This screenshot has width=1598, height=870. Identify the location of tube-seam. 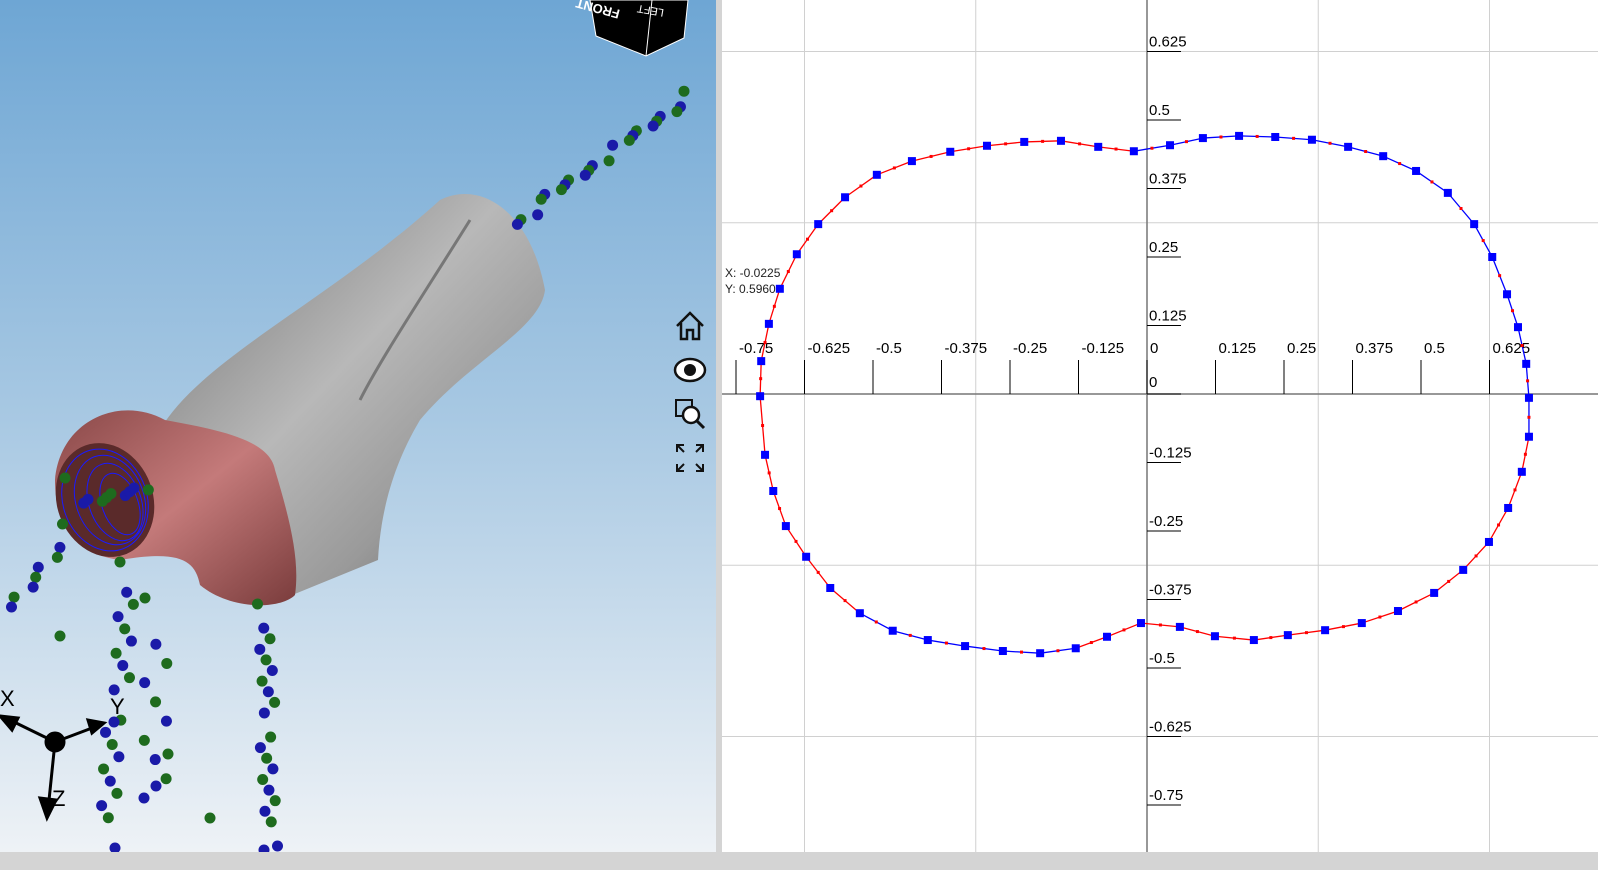
(415, 310).